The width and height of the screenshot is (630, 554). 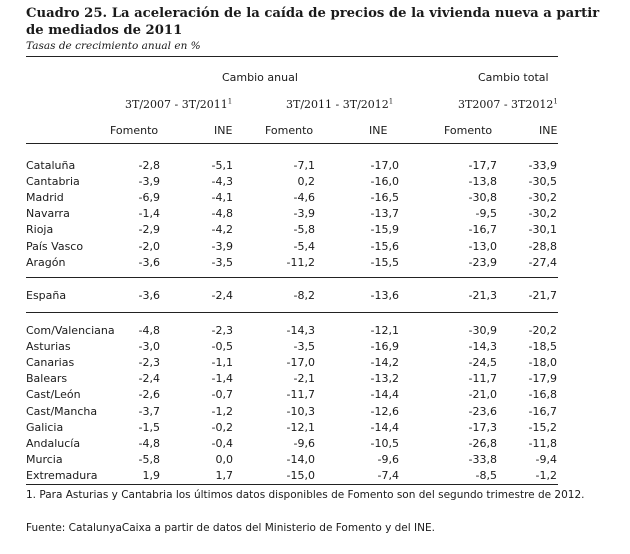 I want to click on table-row: Aragón -3,6 -3,5 -11,2 -15,5 -23,9 -27,4, so click(x=315, y=263).